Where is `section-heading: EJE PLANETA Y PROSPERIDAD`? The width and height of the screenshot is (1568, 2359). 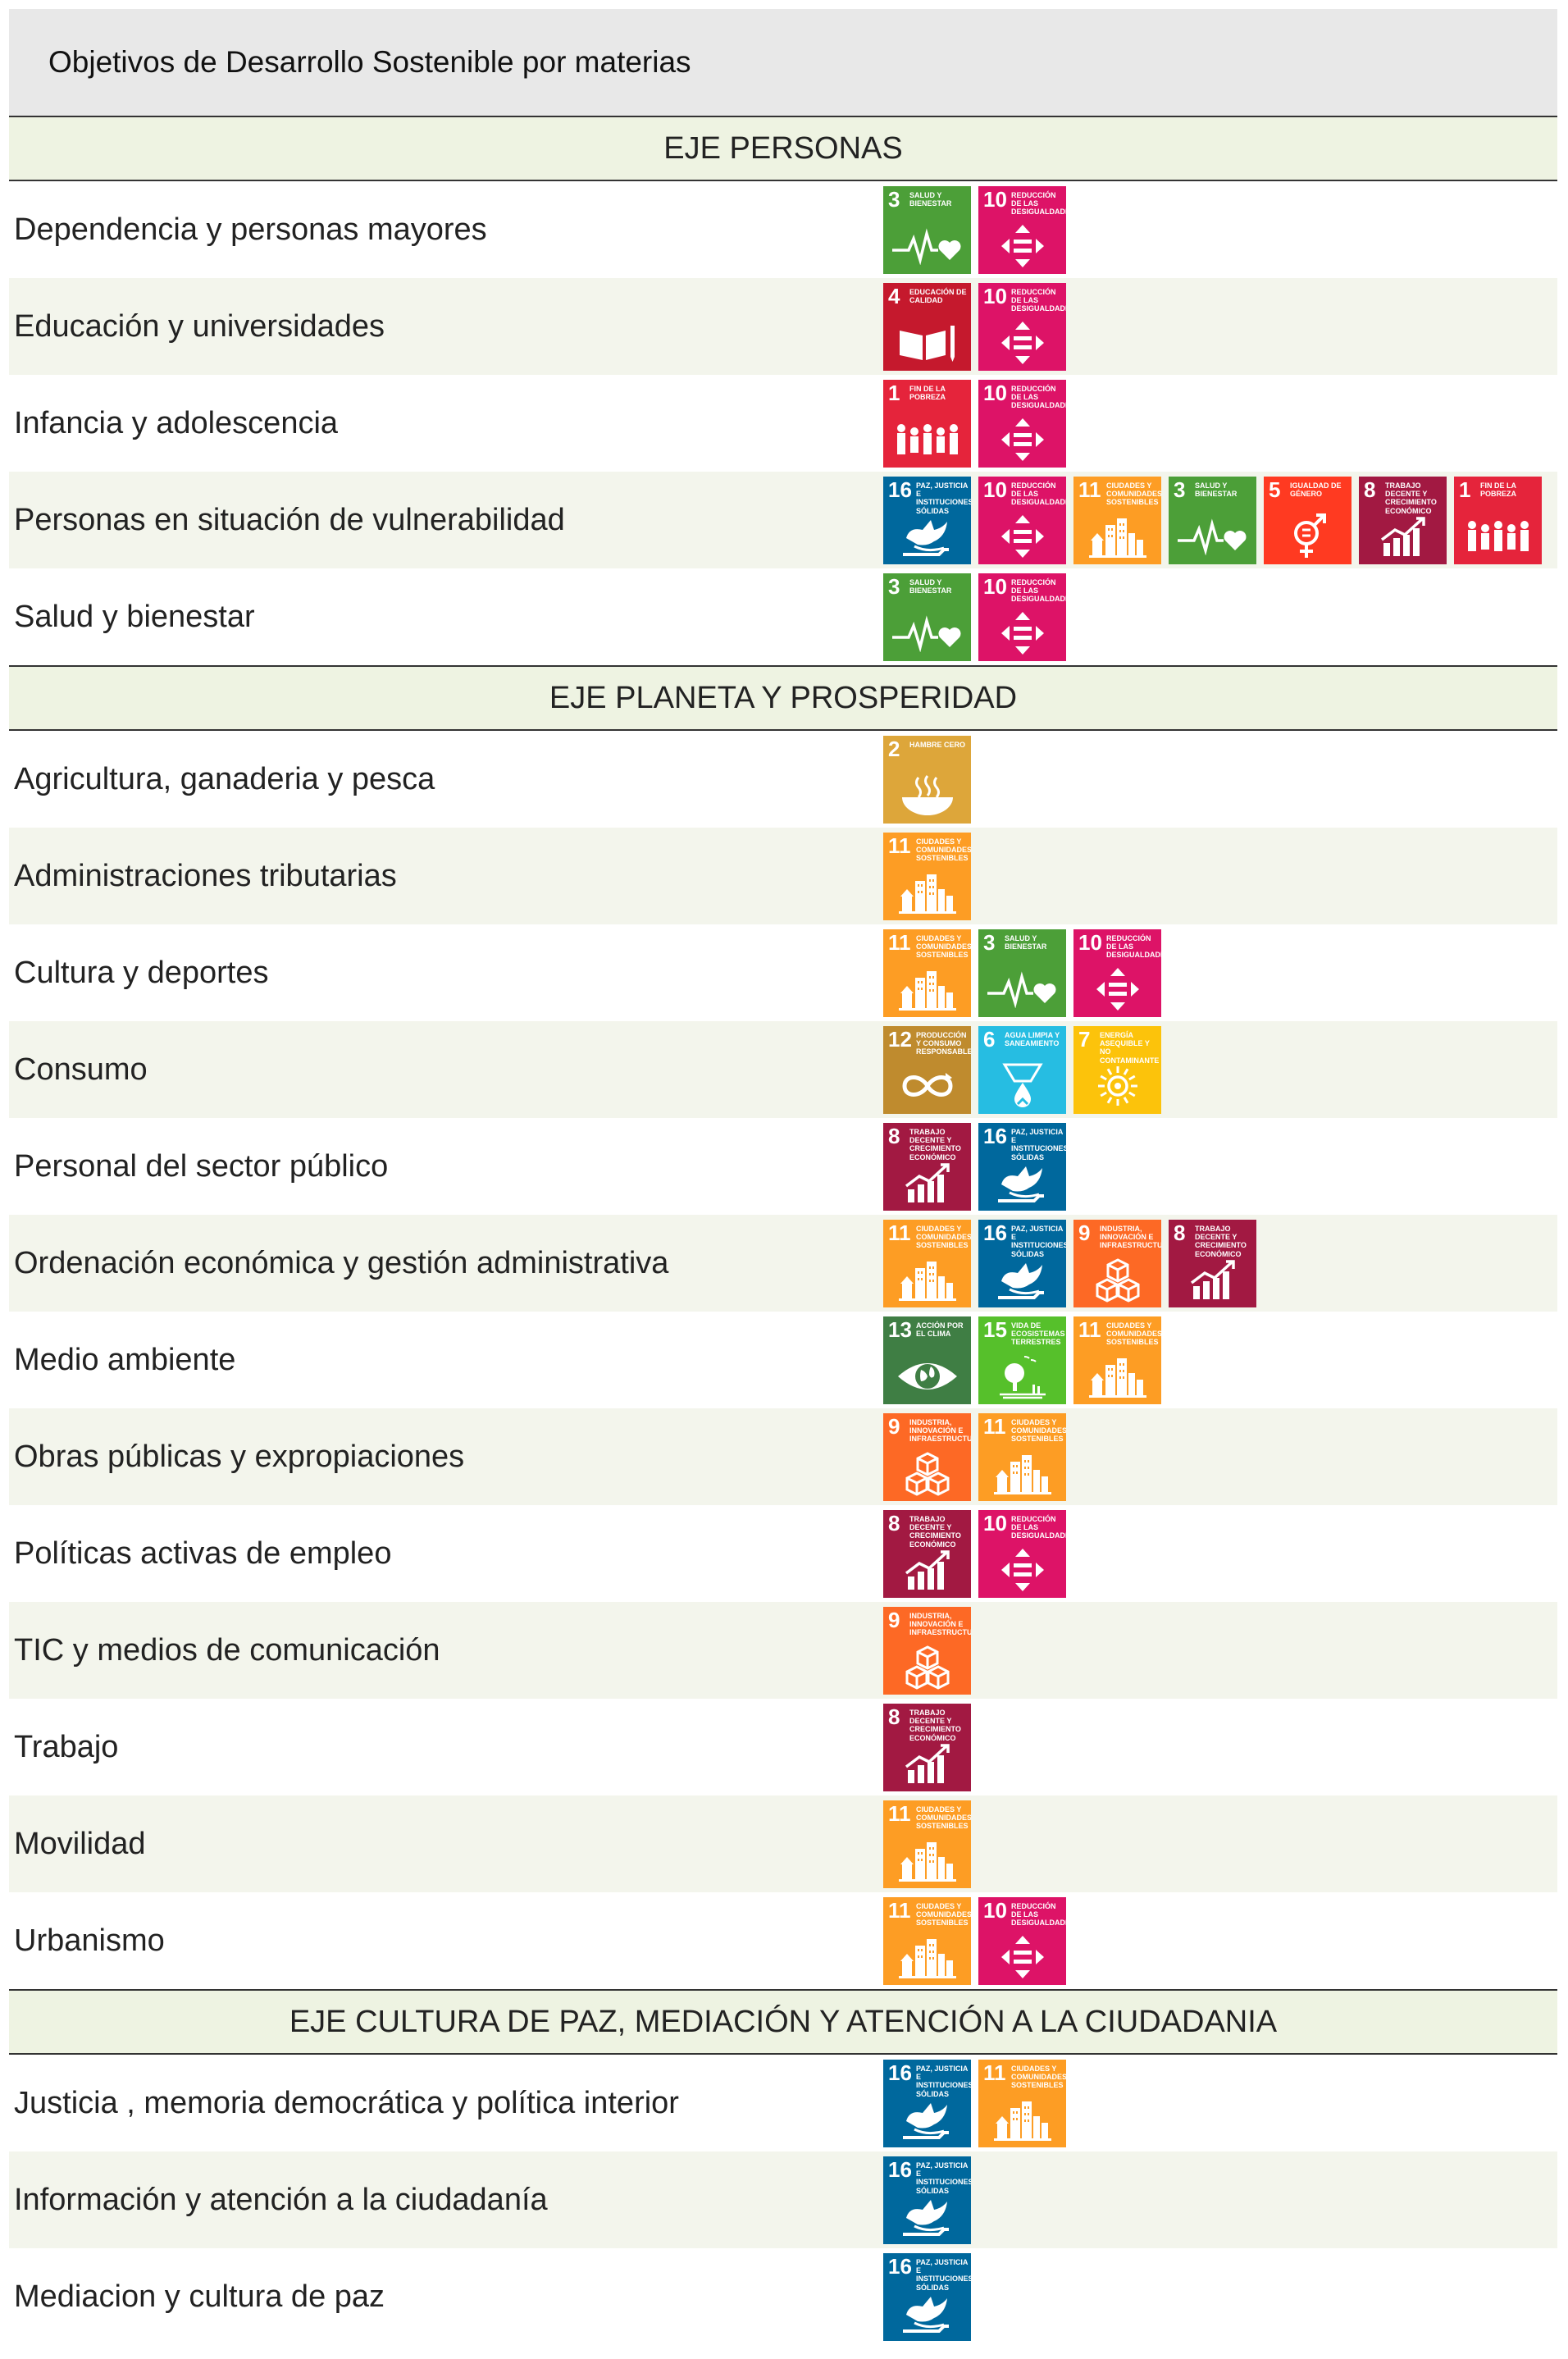 section-heading: EJE PLANETA Y PROSPERIDAD is located at coordinates (783, 698).